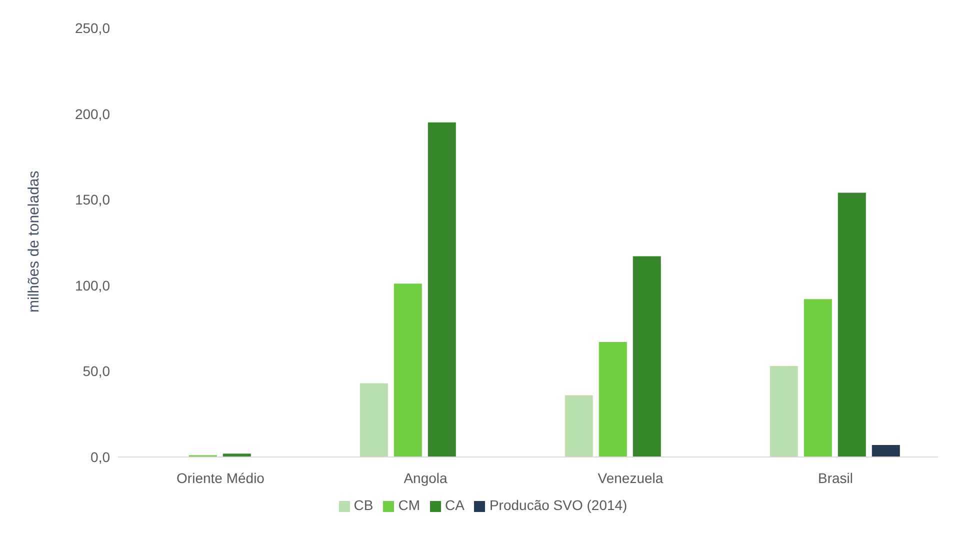 This screenshot has height=533, width=967. Describe the element at coordinates (100, 456) in the screenshot. I see `y-tick-label: 0,0` at that location.